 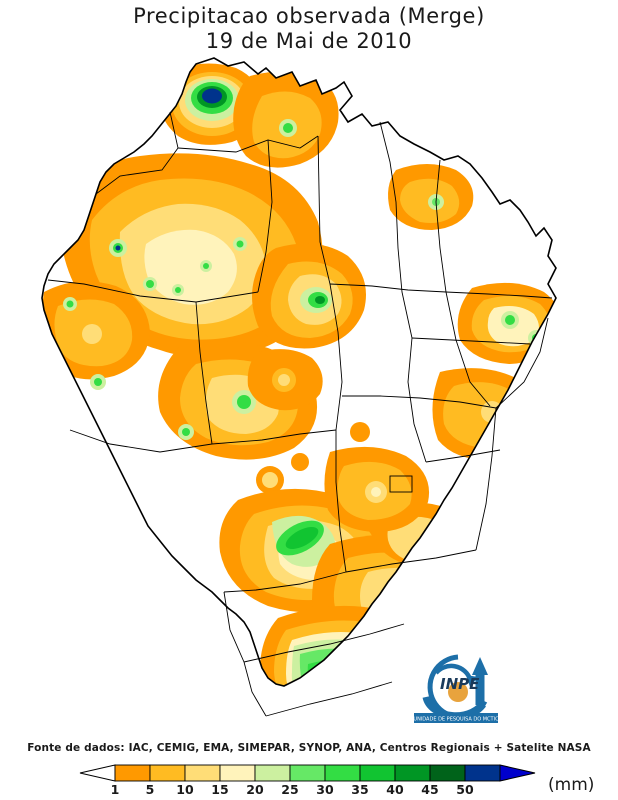 What do you see at coordinates (219, 789) in the screenshot?
I see `legend-tick: 15` at bounding box center [219, 789].